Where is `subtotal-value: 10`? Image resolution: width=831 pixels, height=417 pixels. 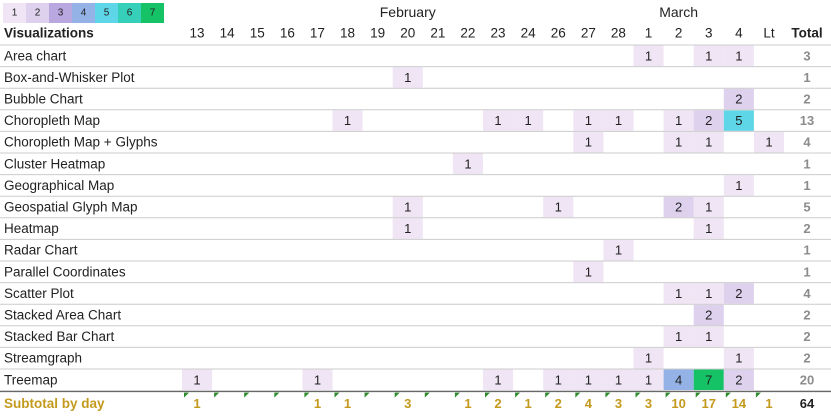
subtotal-value: 10 is located at coordinates (678, 403).